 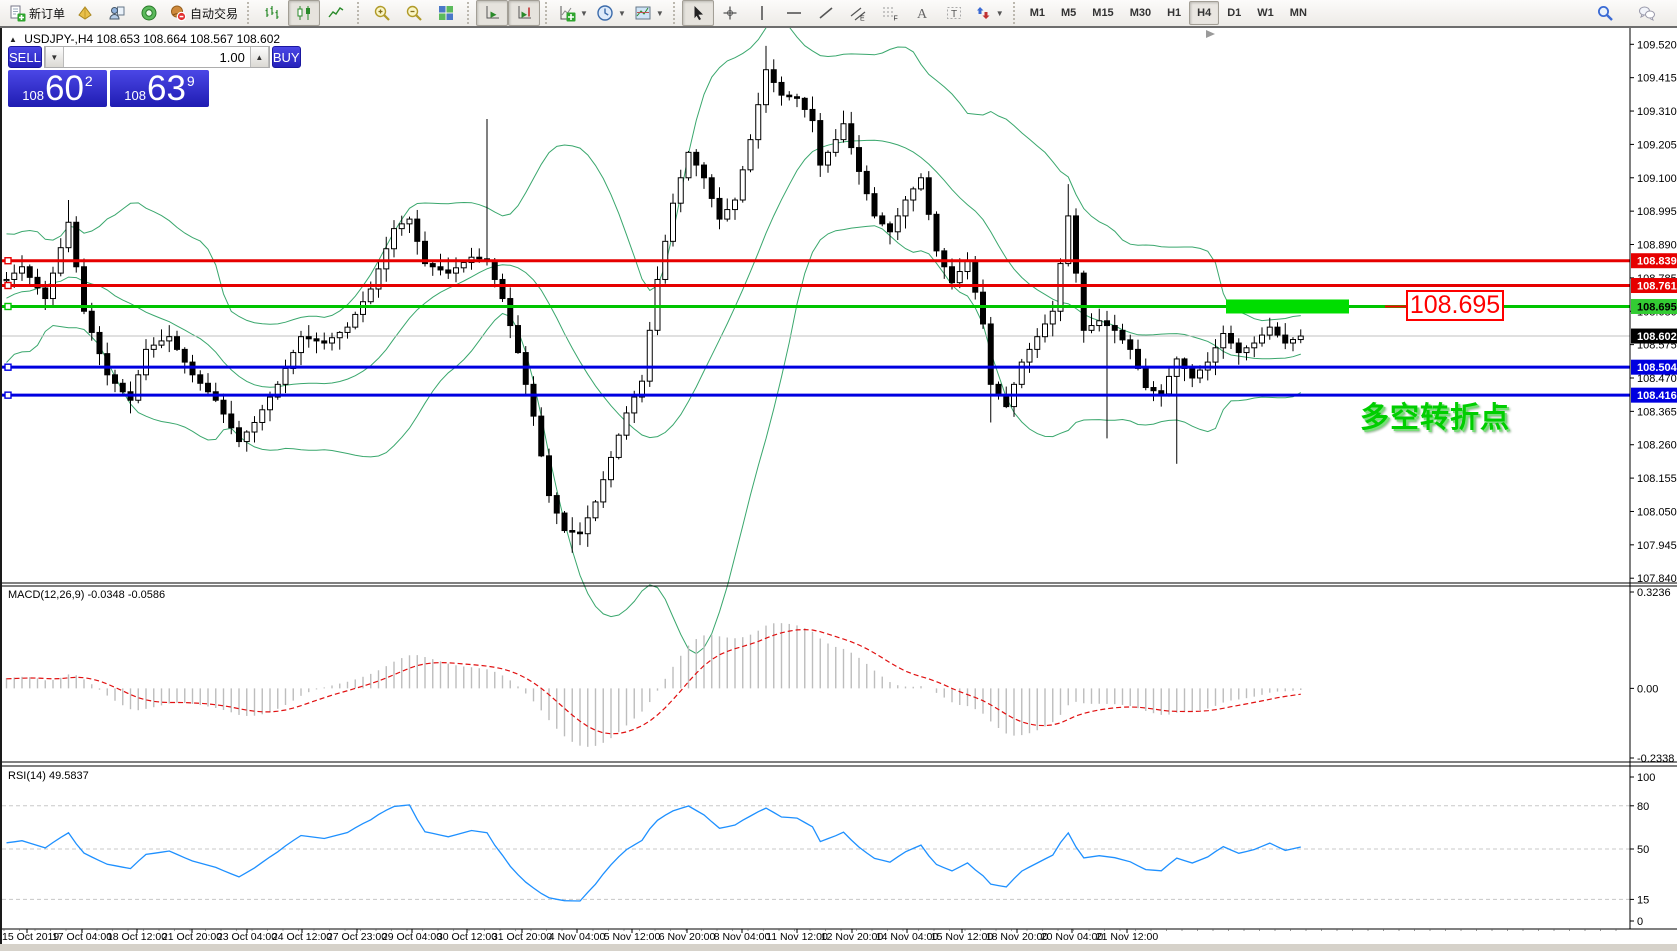 I want to click on buy-button: BUY, so click(x=286, y=57).